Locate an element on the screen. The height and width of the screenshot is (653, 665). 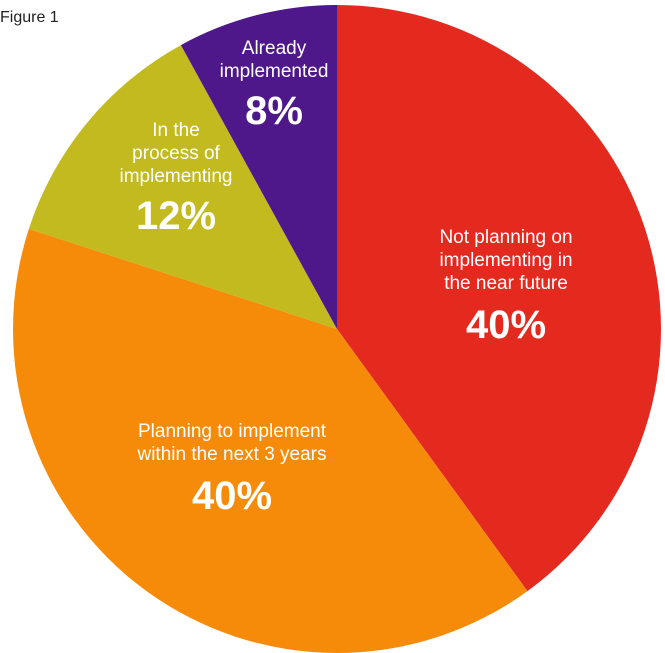
slice-label-line: implemented is located at coordinates (274, 71).